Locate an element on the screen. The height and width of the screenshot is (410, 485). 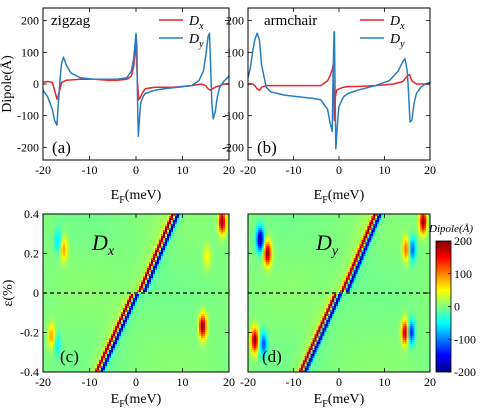
panel-b-xlabel: EF(meV) is located at coordinates (339, 197).